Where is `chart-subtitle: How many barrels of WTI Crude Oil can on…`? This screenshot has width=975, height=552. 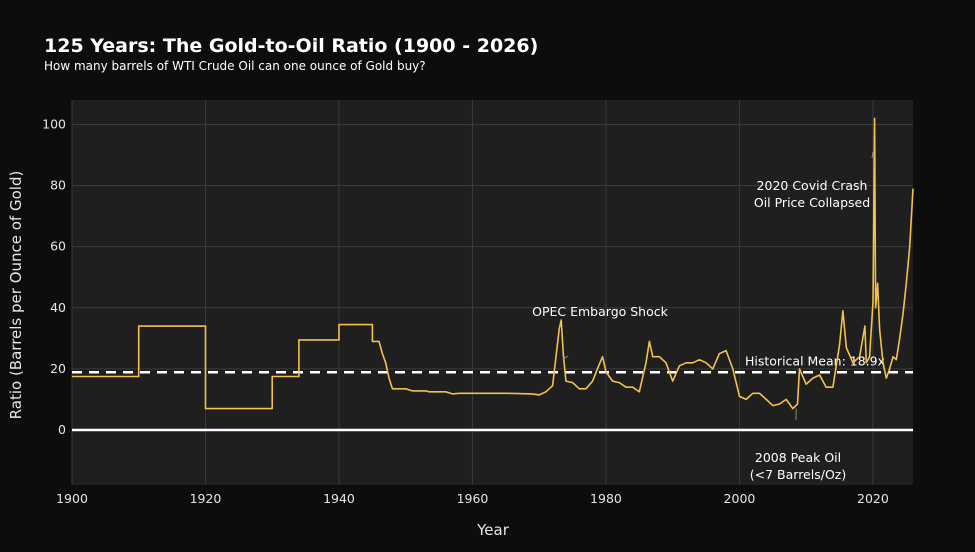 chart-subtitle: How many barrels of WTI Crude Oil can on… is located at coordinates (235, 66).